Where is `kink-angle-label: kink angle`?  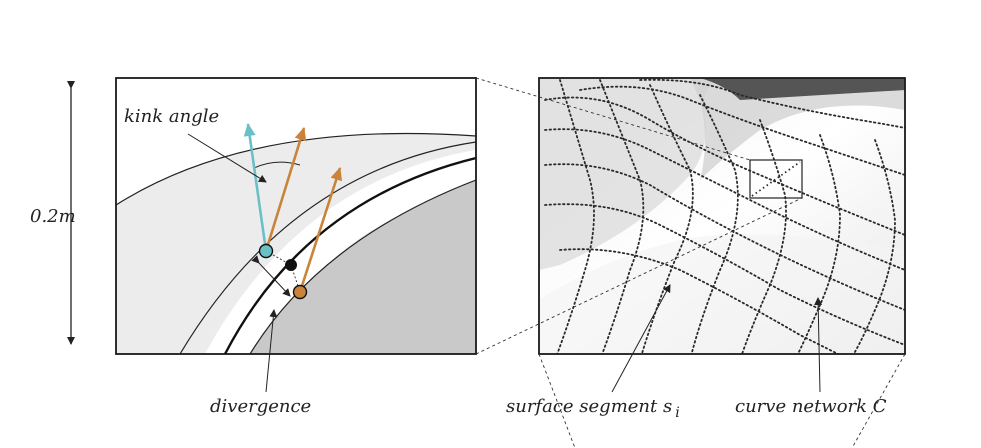
kink-angle-label: kink angle is located at coordinates (171, 116).